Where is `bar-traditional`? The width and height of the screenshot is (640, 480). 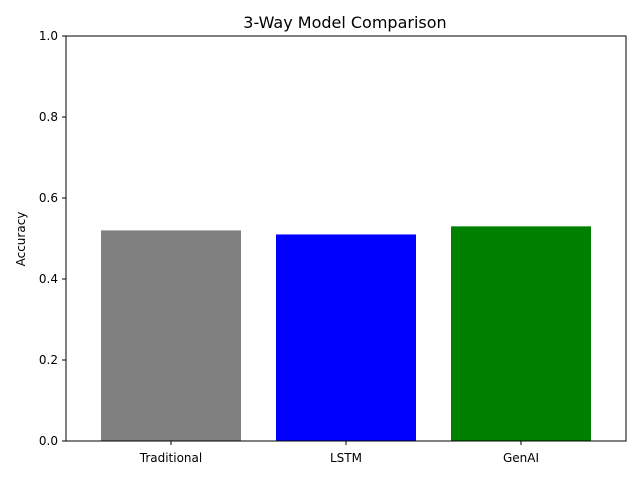
bar-traditional is located at coordinates (171, 335).